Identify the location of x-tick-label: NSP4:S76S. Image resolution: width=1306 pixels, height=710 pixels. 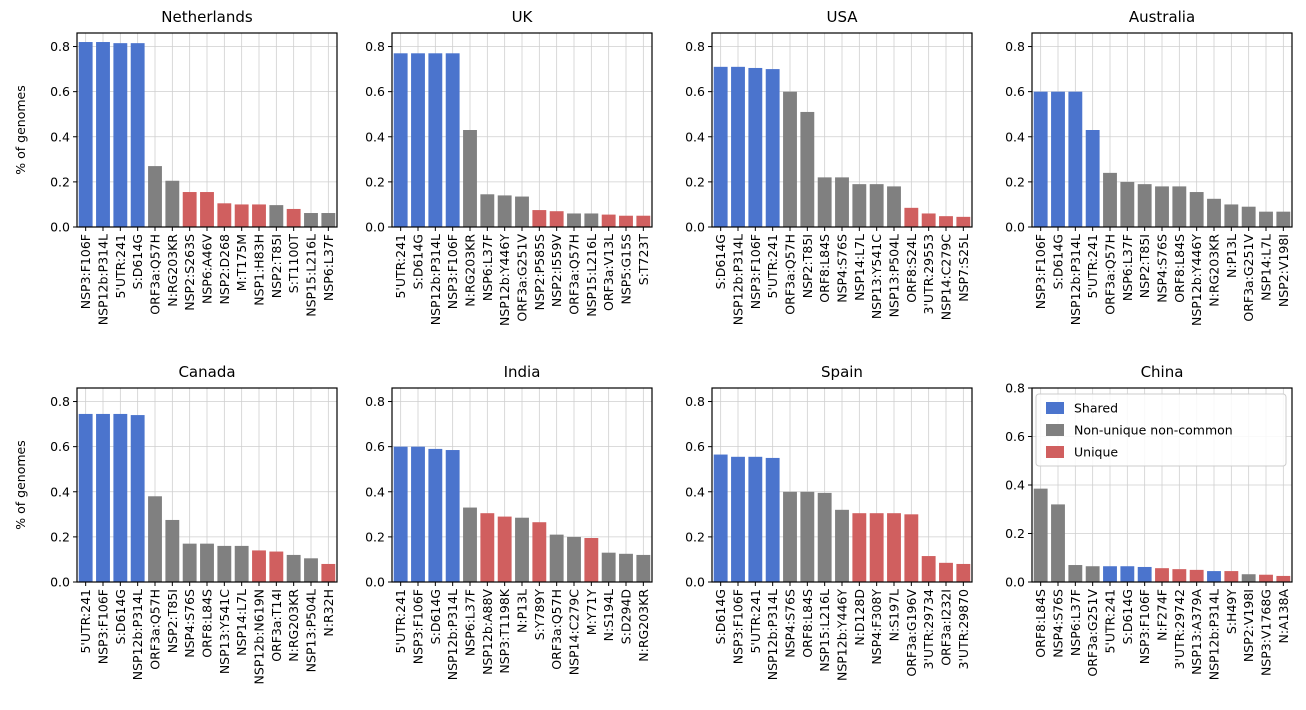
(842, 268).